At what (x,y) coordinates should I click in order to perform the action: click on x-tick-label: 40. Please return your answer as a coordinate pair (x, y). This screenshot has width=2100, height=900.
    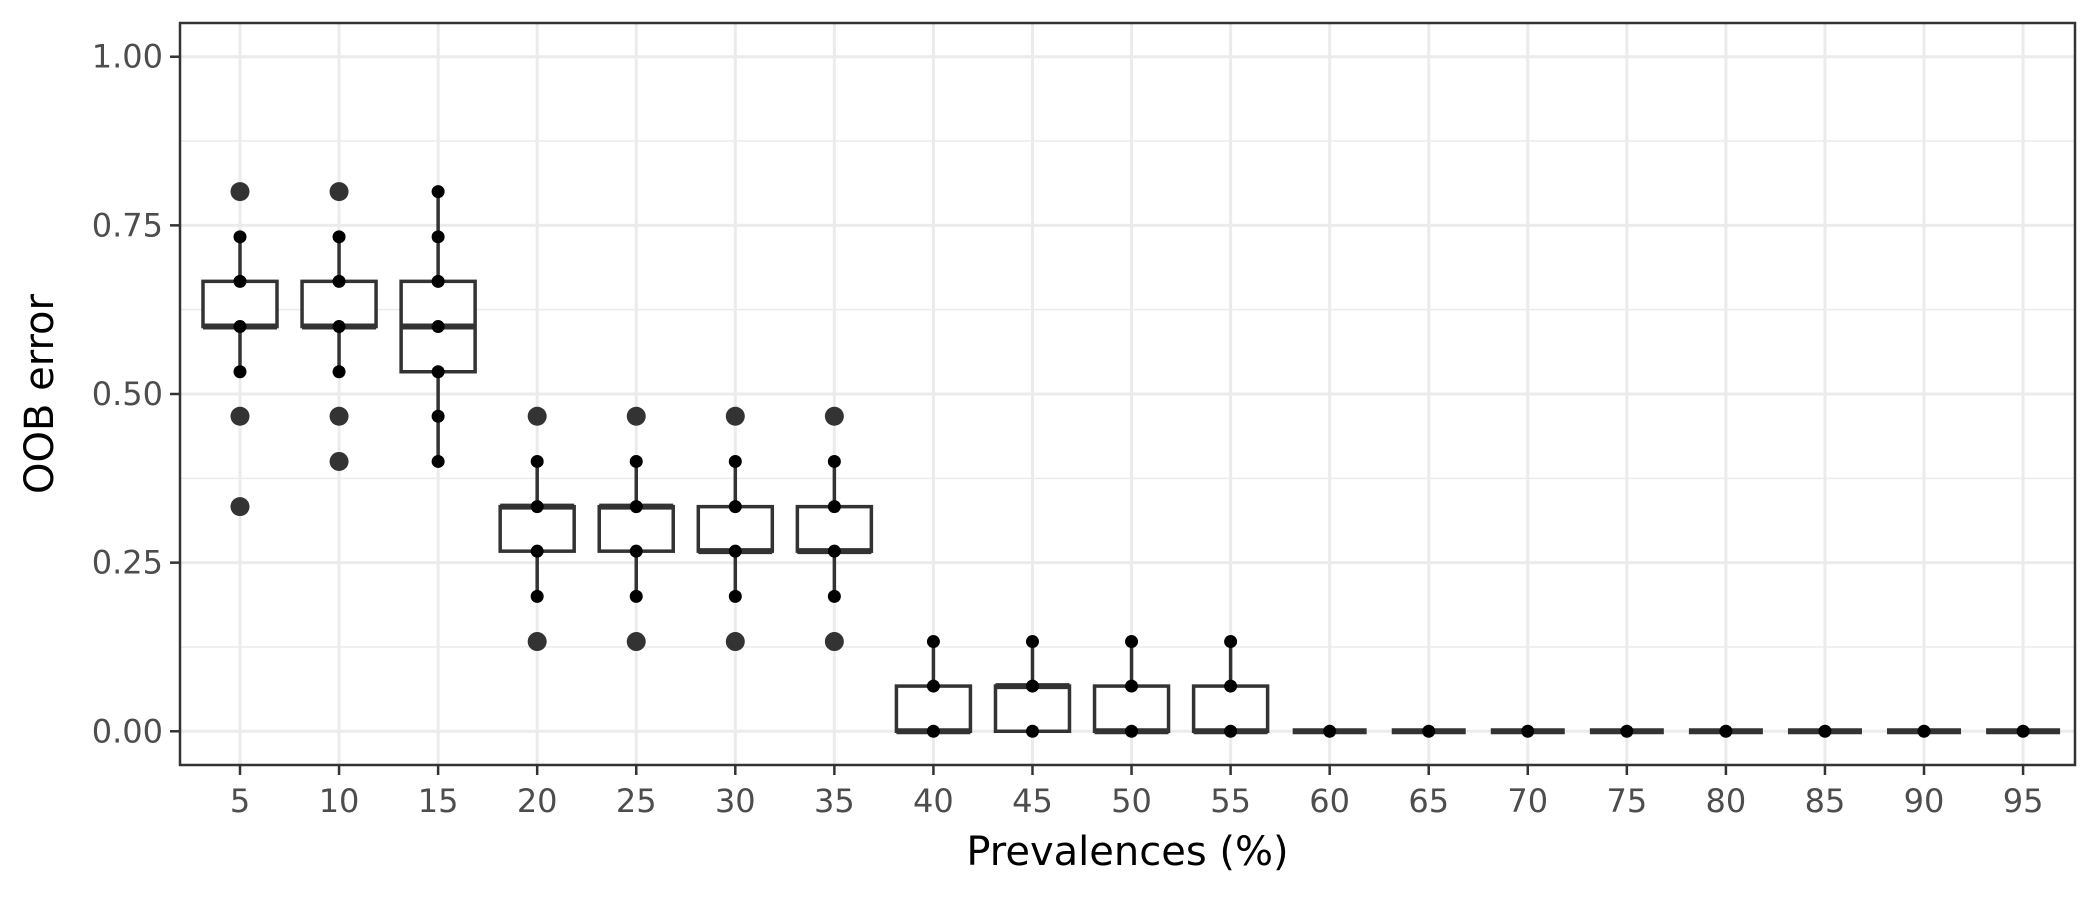
    Looking at the image, I should click on (933, 801).